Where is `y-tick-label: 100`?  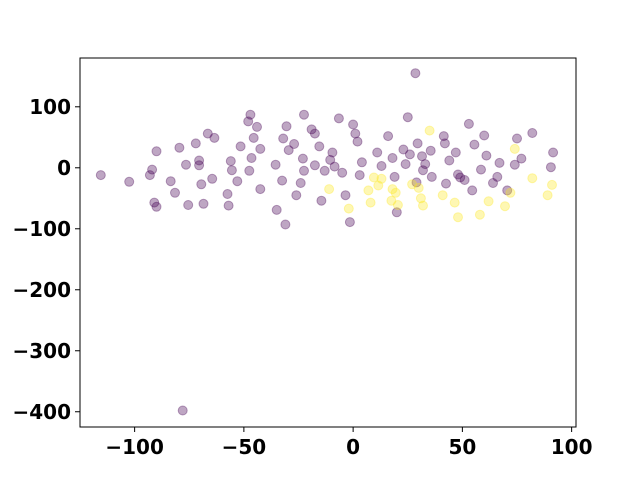 y-tick-label: 100 is located at coordinates (50, 107).